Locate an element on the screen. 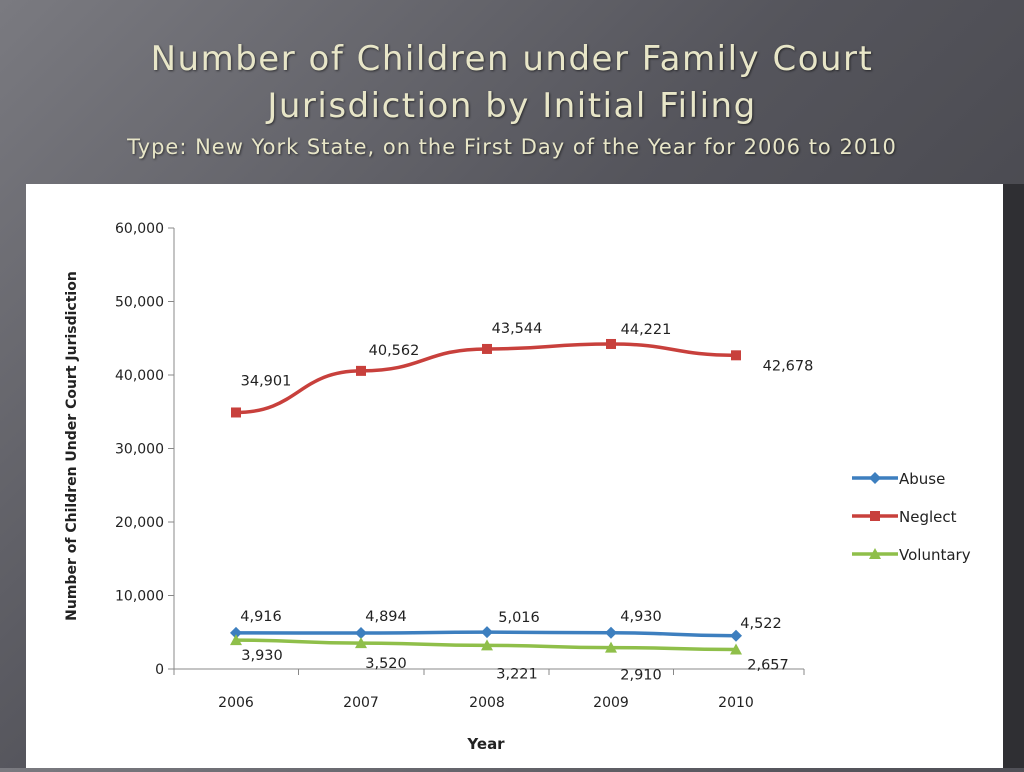 This screenshot has height=772, width=1024. neglect-data-label: 42,678 is located at coordinates (788, 366).